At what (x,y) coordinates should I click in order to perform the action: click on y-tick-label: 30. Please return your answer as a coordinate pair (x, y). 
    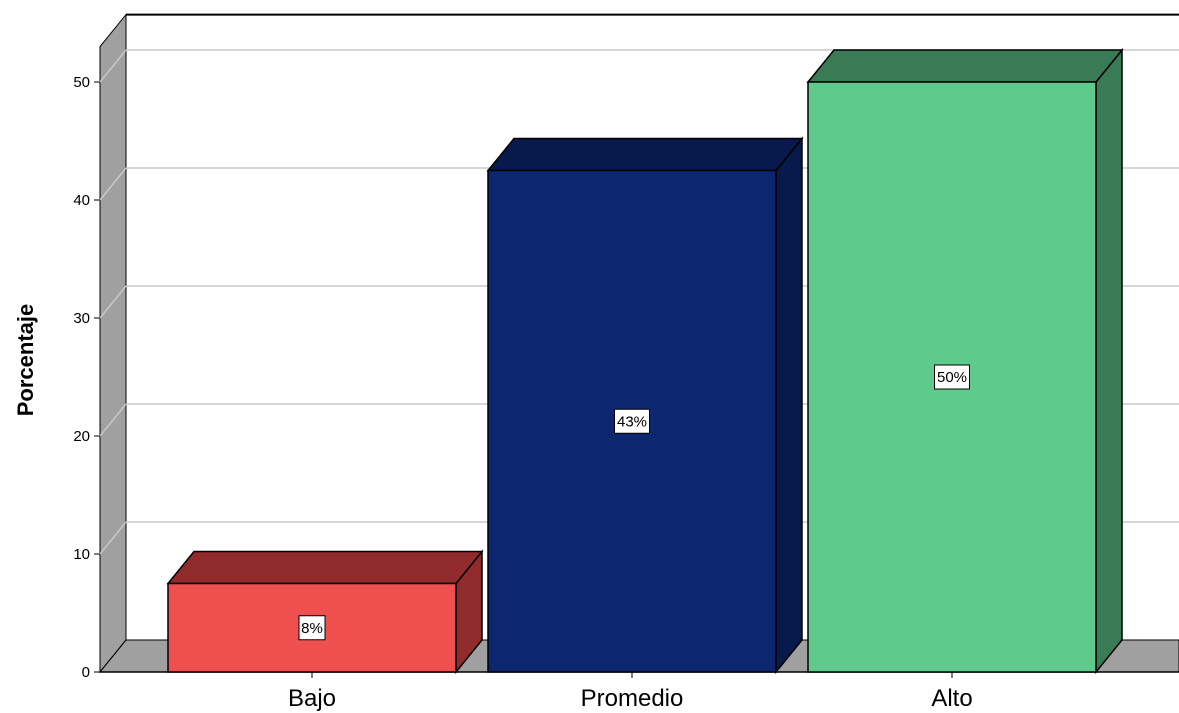
    Looking at the image, I should click on (81, 318).